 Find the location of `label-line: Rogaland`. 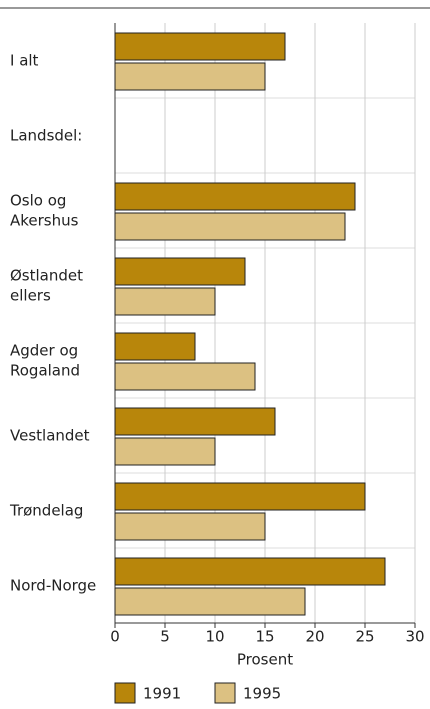

label-line: Rogaland is located at coordinates (45, 370).